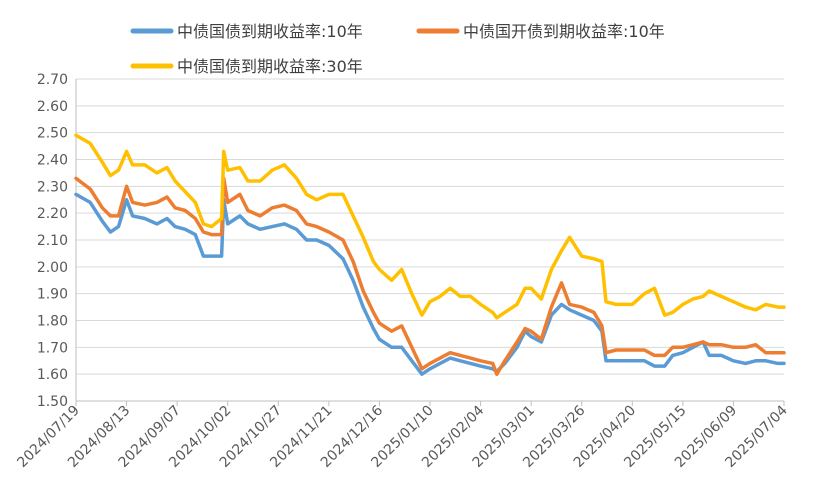  What do you see at coordinates (52, 375) in the screenshot?
I see `y-tick-label: 1.60` at bounding box center [52, 375].